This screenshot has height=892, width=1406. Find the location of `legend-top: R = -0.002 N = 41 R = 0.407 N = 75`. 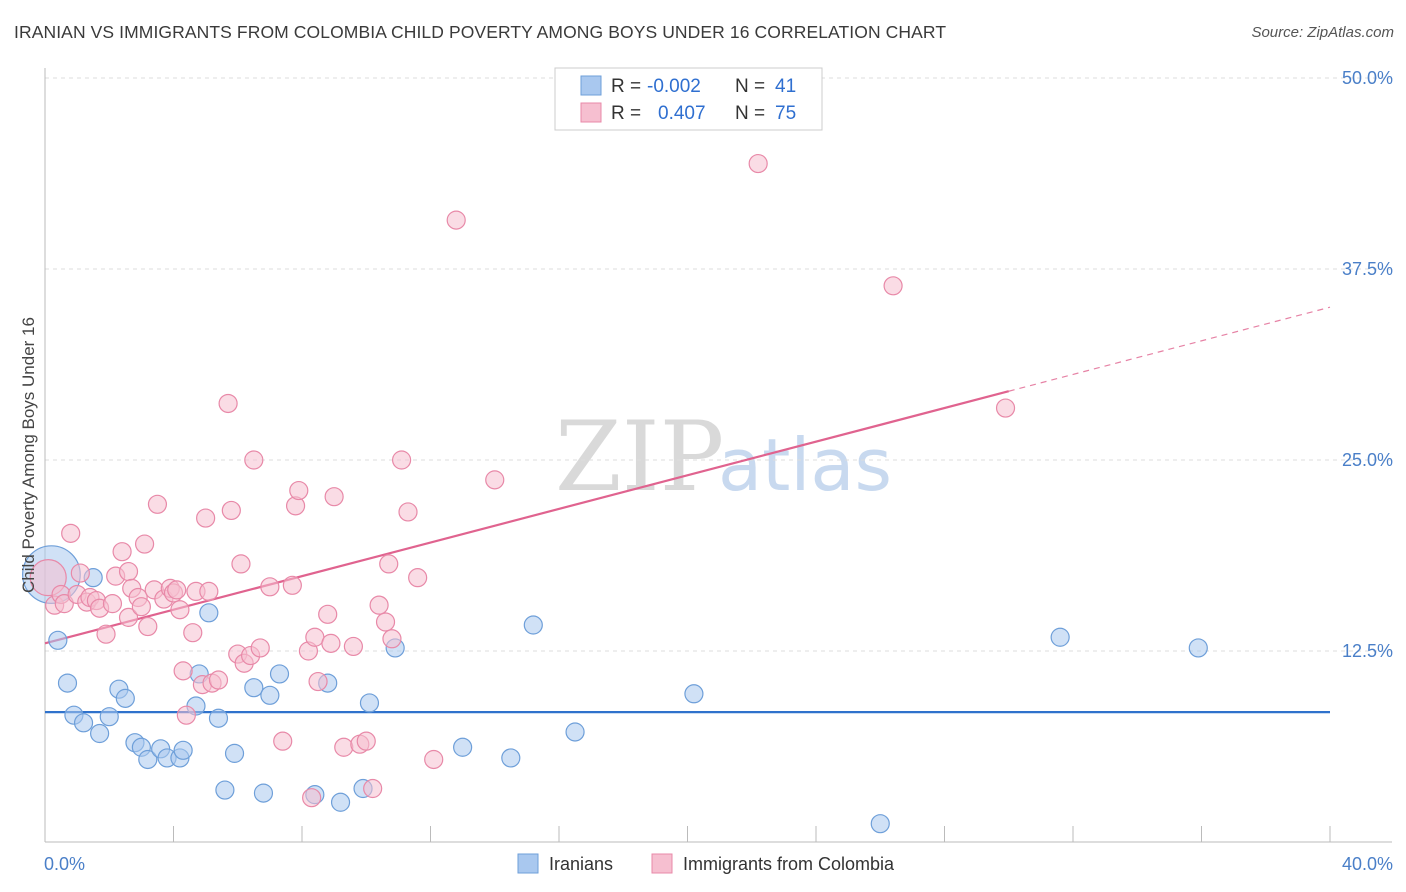

legend-top: R = -0.002 N = 41 R = 0.407 N = 75 is located at coordinates (688, 99).